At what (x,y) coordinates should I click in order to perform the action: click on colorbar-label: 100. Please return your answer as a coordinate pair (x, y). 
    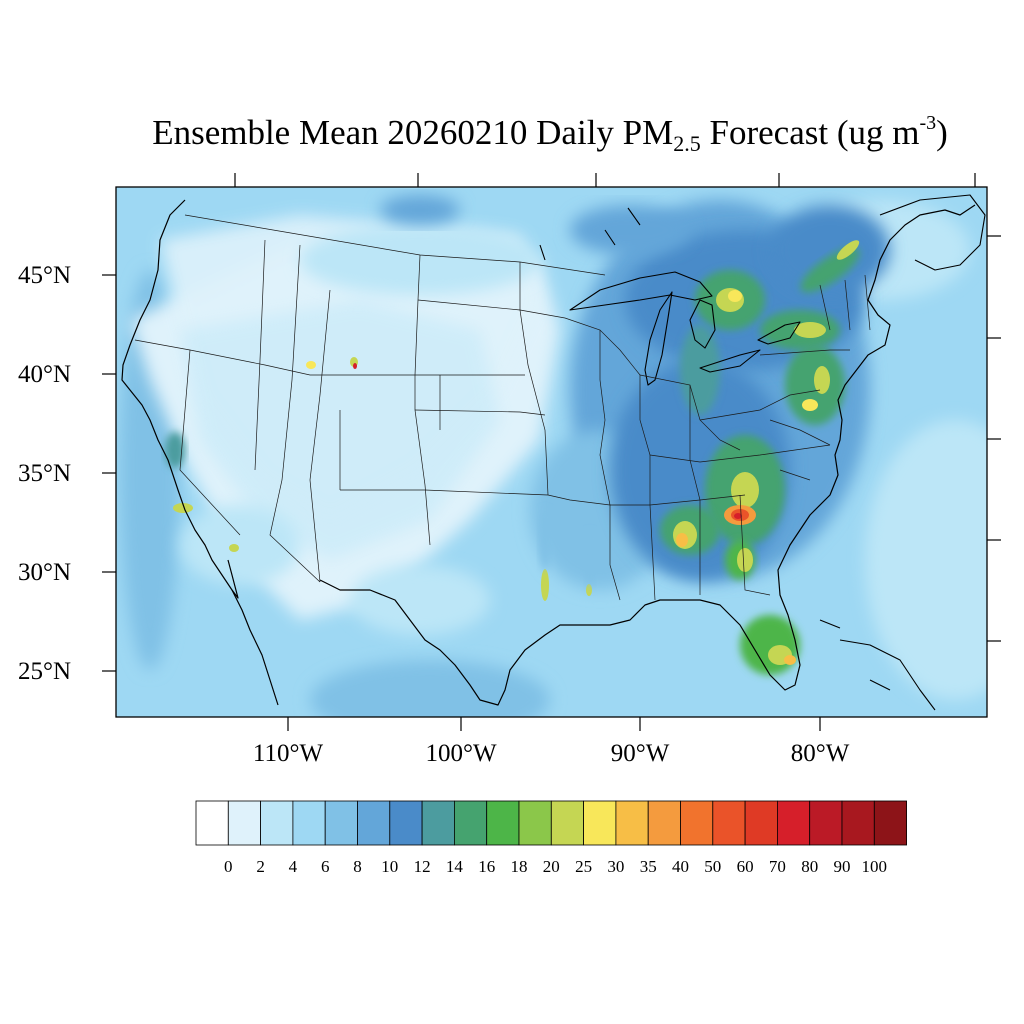
    Looking at the image, I should click on (874, 866).